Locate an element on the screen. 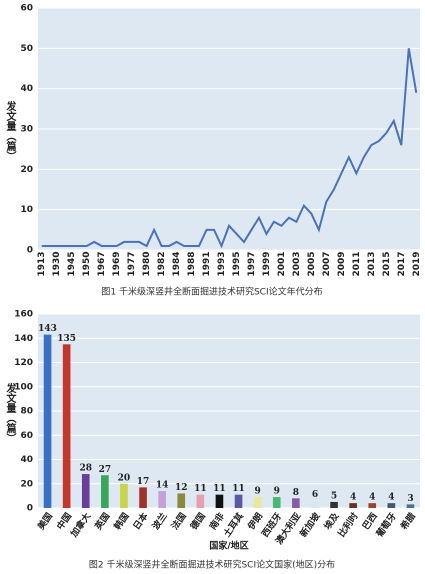 This screenshot has width=425, height=574. x-tick-label: 1999 is located at coordinates (267, 263).